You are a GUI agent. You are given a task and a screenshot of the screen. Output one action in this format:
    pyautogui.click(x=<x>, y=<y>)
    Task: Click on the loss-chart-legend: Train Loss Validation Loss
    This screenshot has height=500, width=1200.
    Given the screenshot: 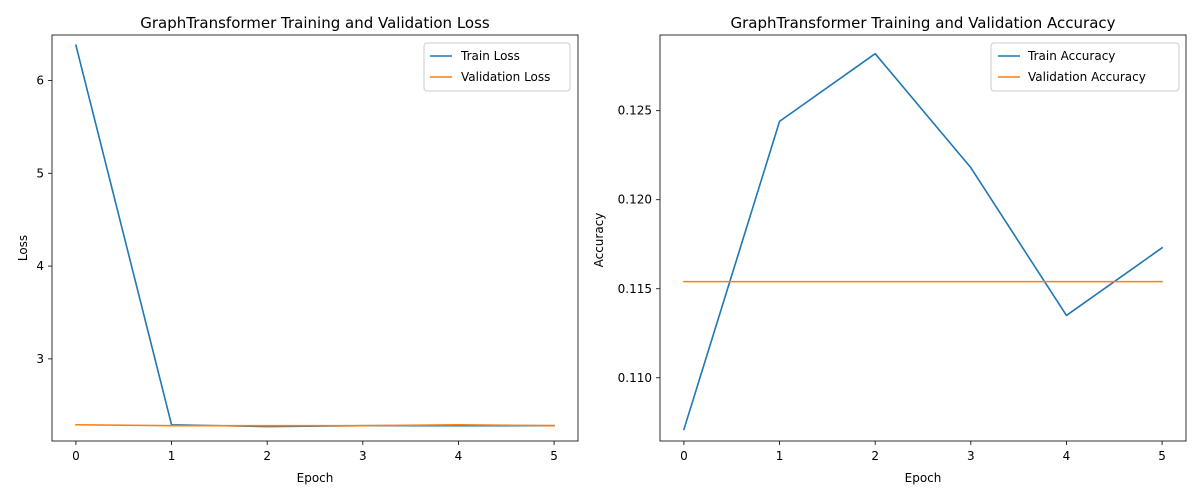 What is the action you would take?
    pyautogui.click(x=497, y=67)
    